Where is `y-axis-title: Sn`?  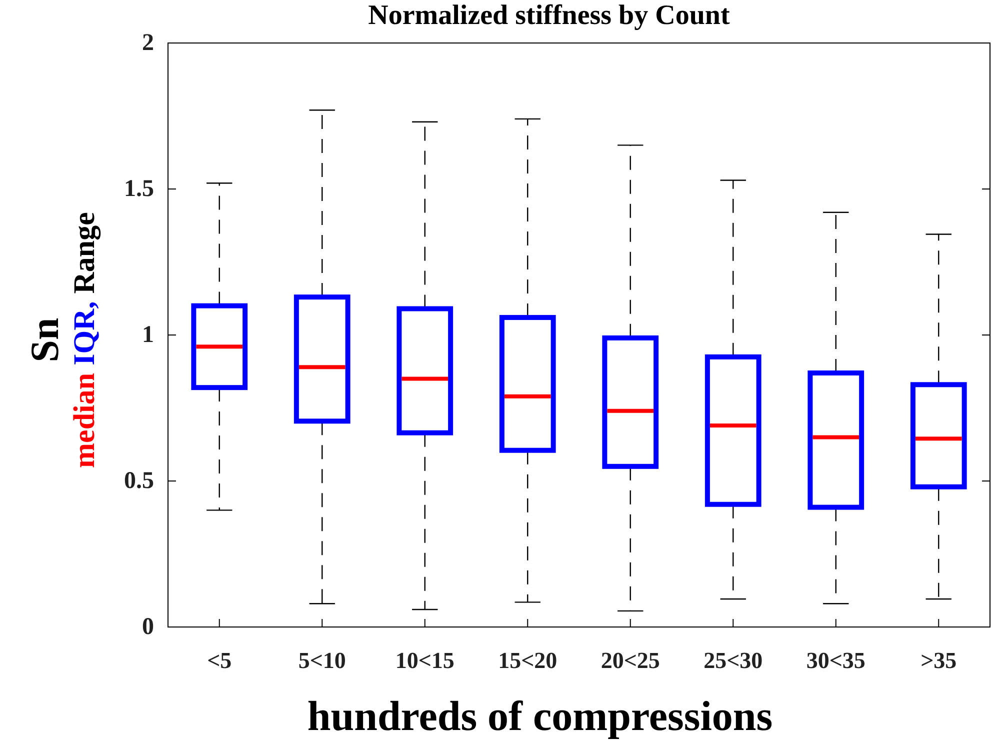 y-axis-title: Sn is located at coordinates (44, 340).